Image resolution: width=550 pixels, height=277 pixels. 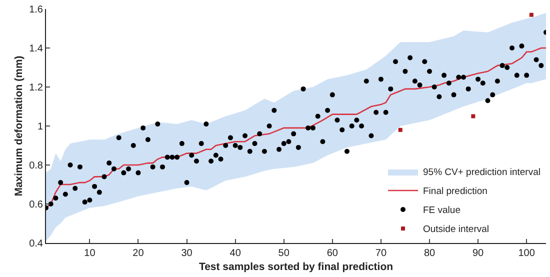 What do you see at coordinates (36, 244) in the screenshot?
I see `y-tick-label: 0.4` at bounding box center [36, 244].